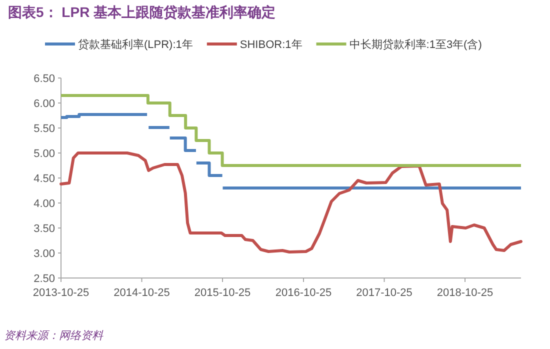 The width and height of the screenshot is (550, 349). Describe the element at coordinates (54, 335) in the screenshot. I see `text: 资料来源：网络资料` at that location.